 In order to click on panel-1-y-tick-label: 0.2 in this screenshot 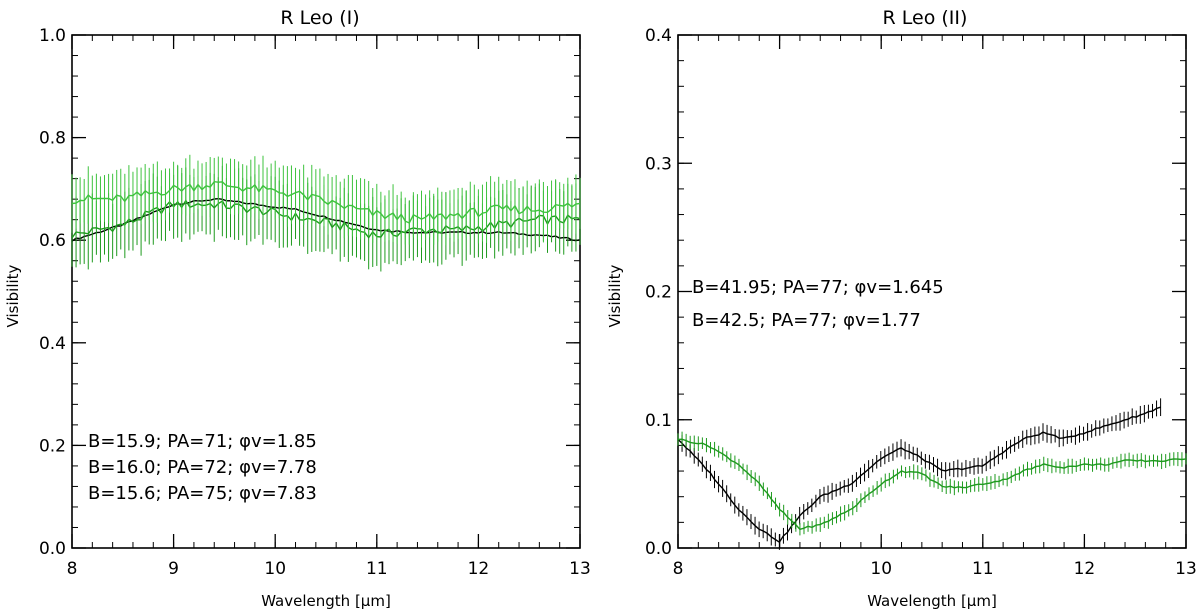, I will do `click(52, 446)`.